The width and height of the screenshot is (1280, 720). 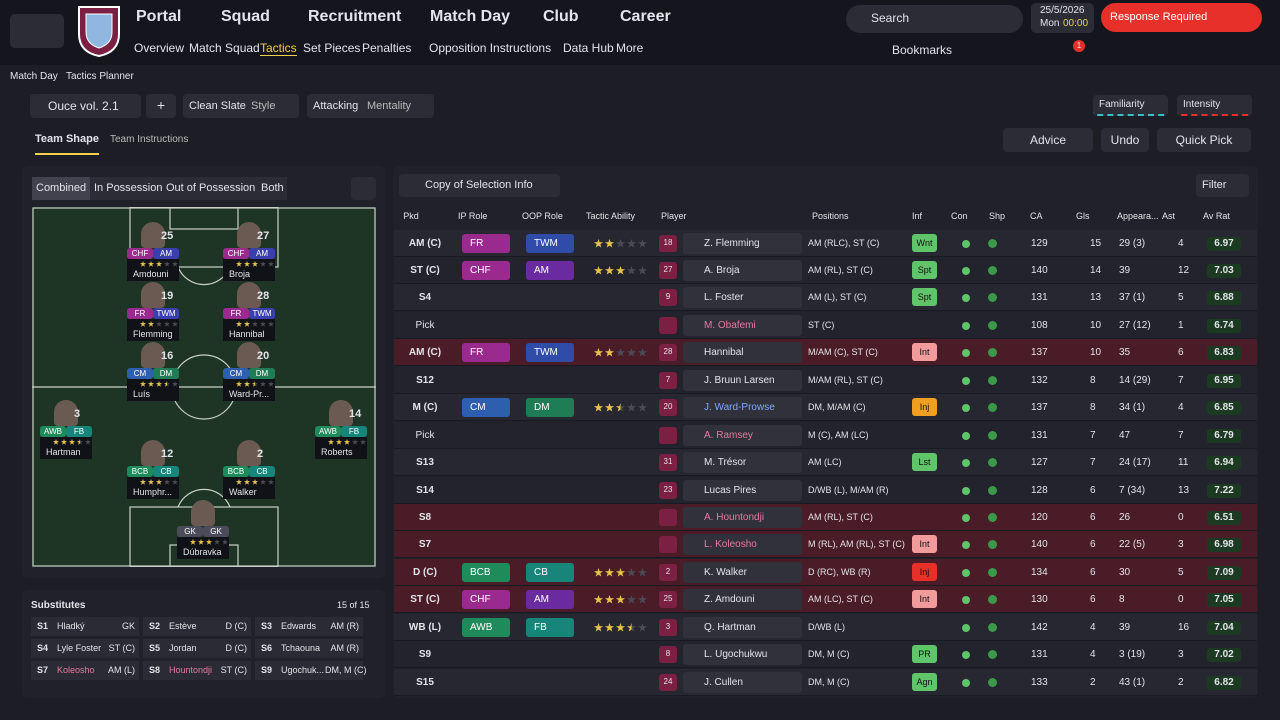 What do you see at coordinates (486, 572) in the screenshot?
I see `ip-role: BCB` at bounding box center [486, 572].